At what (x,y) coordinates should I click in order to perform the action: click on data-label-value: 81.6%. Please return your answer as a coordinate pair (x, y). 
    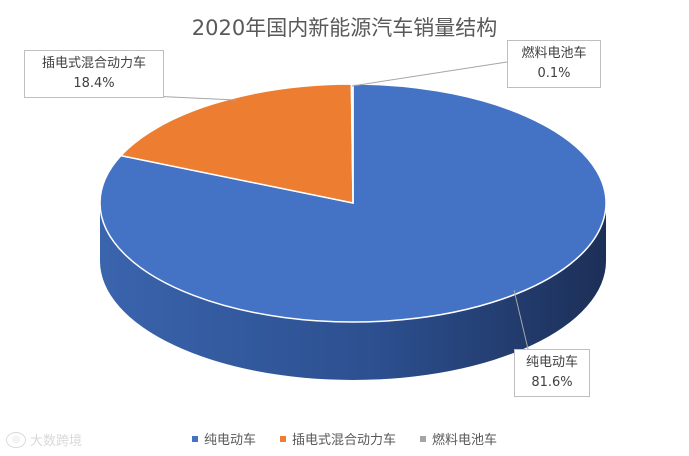
    Looking at the image, I should click on (552, 382).